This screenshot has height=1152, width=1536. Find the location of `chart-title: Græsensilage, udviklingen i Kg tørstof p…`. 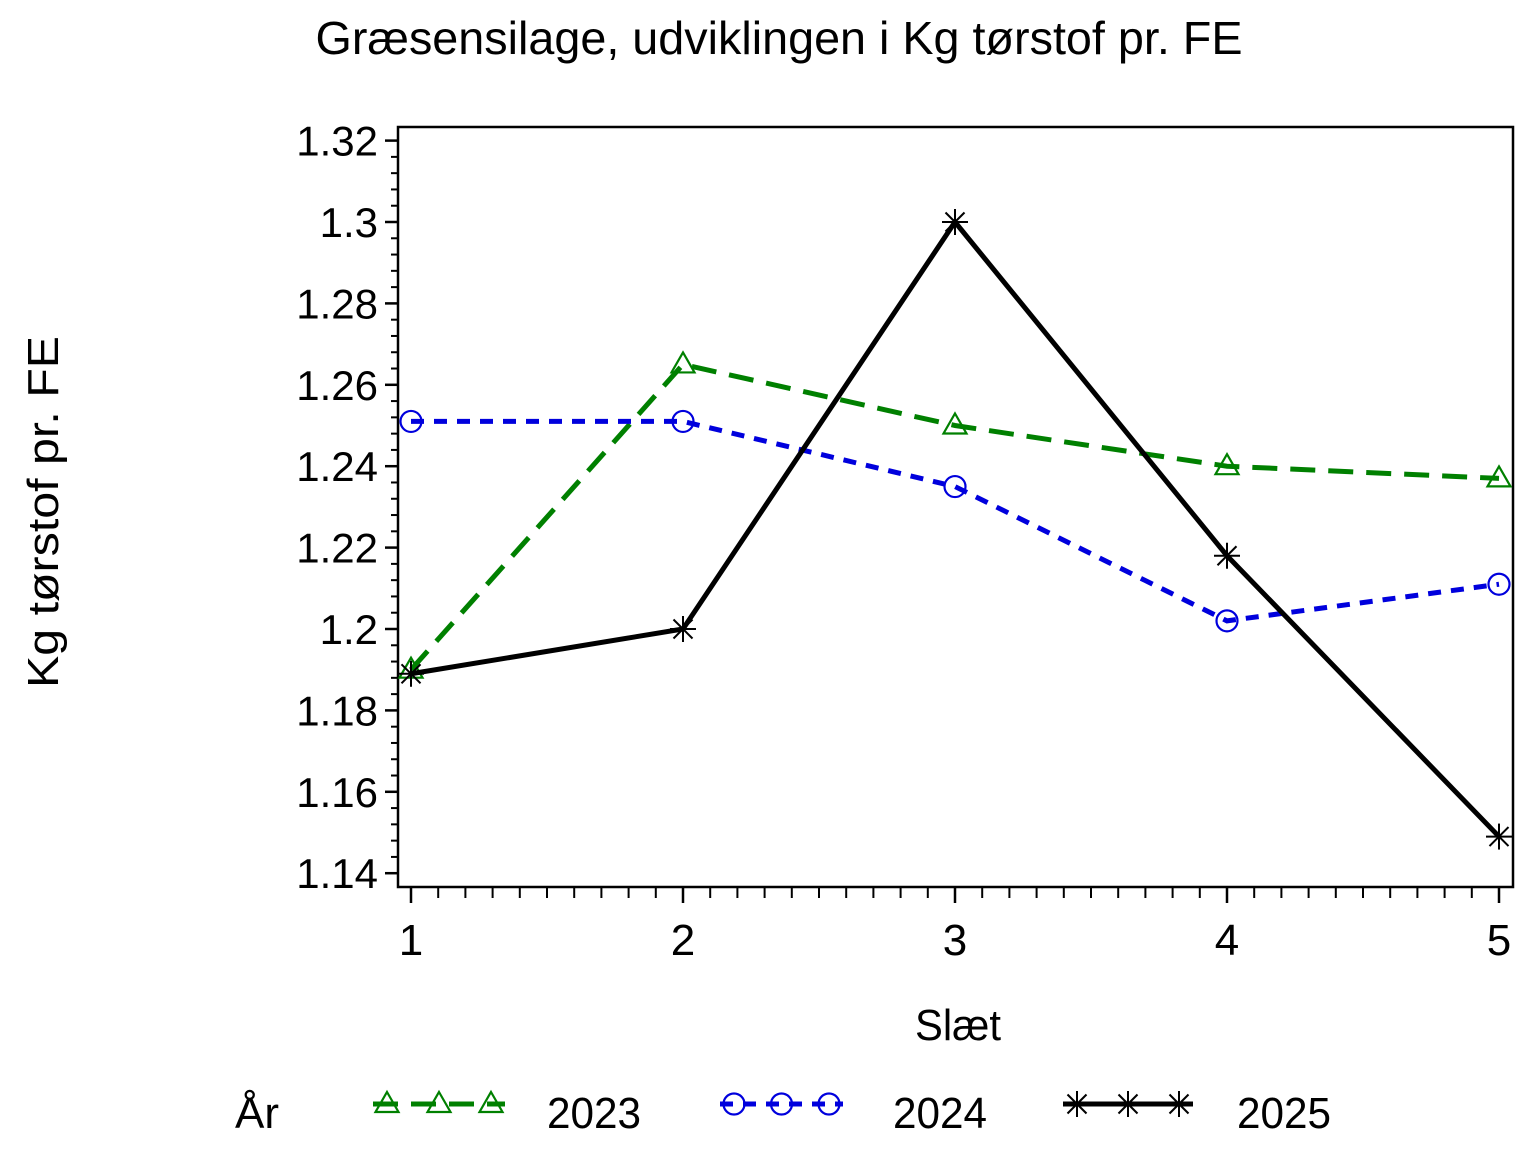

chart-title: Græsensilage, udviklingen i Kg tørstof p… is located at coordinates (779, 38).